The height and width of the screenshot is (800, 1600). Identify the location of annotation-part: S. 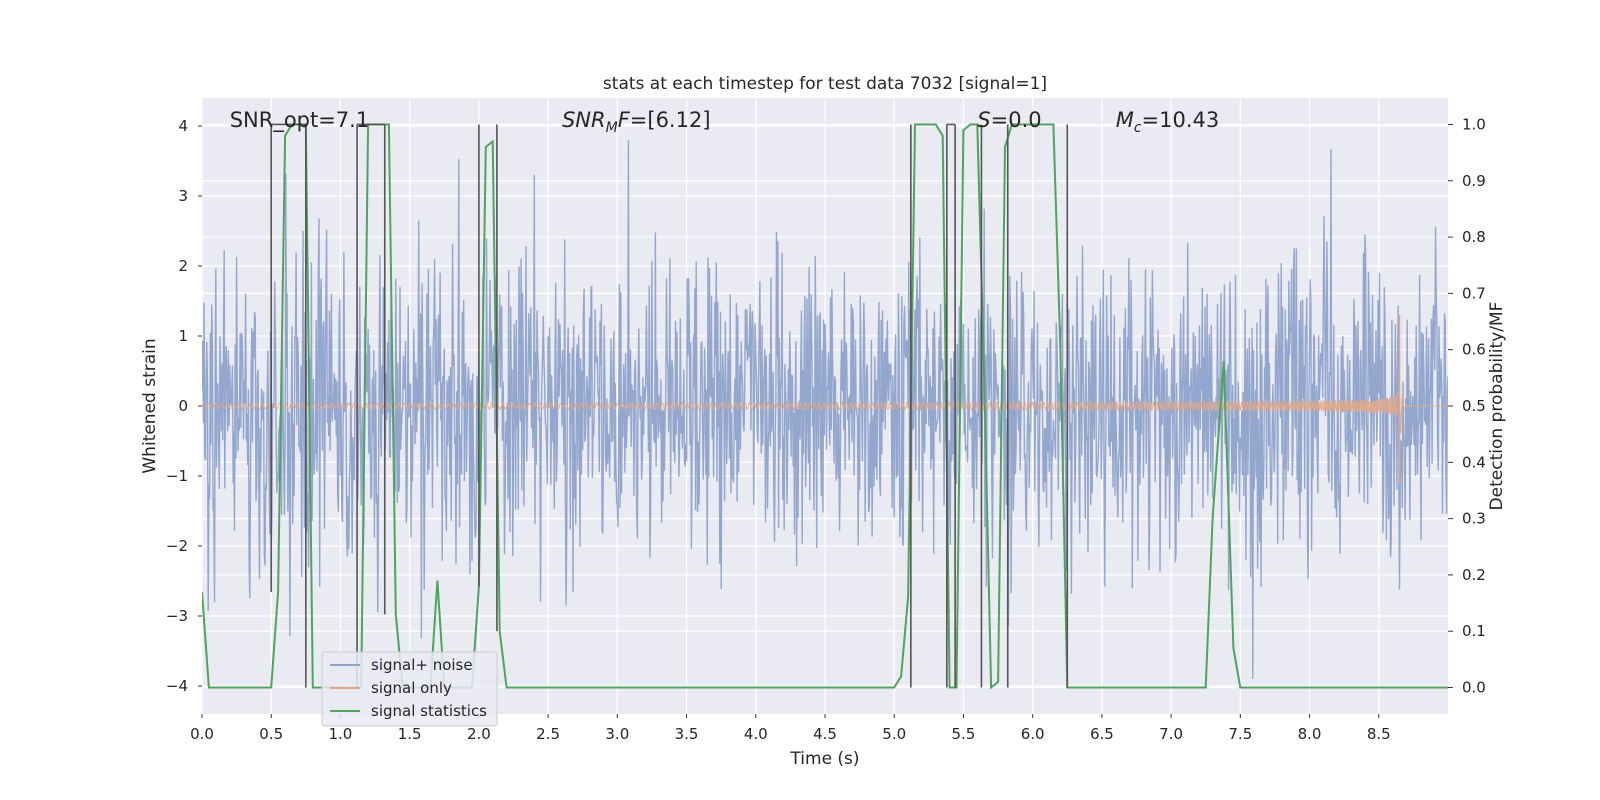
(983, 120).